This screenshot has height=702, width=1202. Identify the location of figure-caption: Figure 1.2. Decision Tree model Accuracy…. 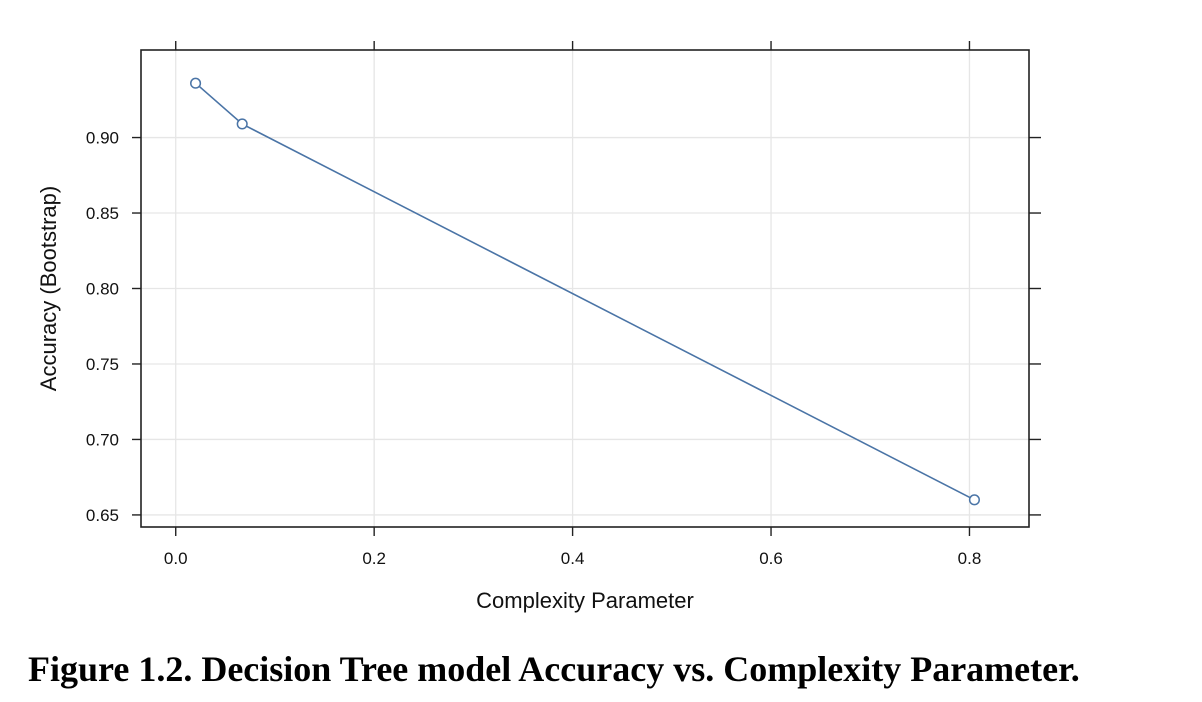
(554, 669).